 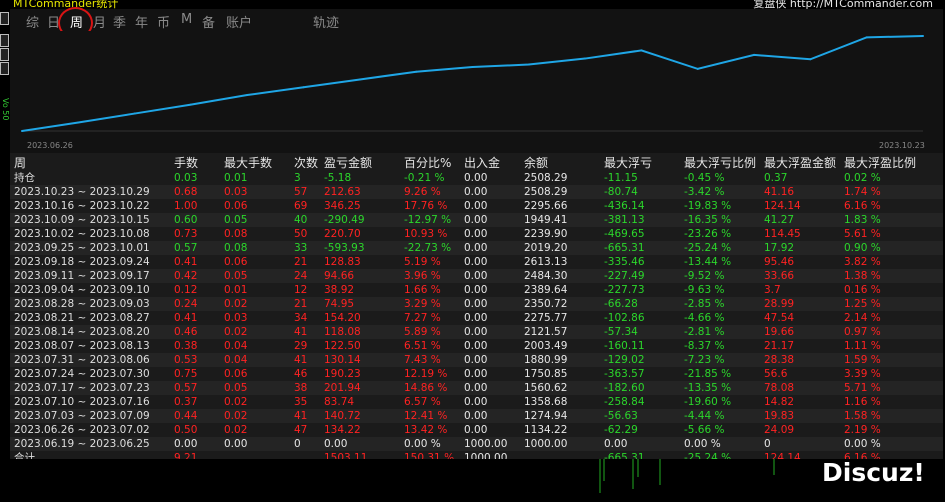 What do you see at coordinates (186, 248) in the screenshot?
I see `cell-lots: 0.57` at bounding box center [186, 248].